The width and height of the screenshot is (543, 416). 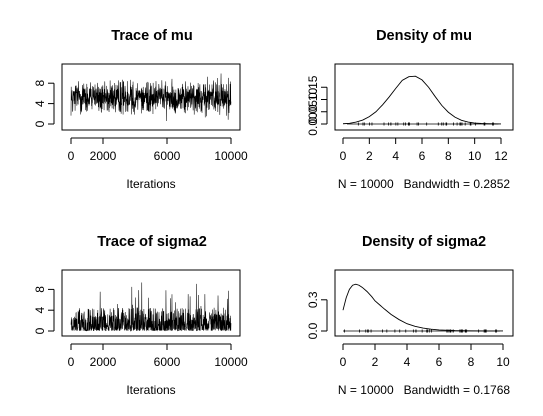 I want to click on trace-series-sigma2, so click(x=151, y=307).